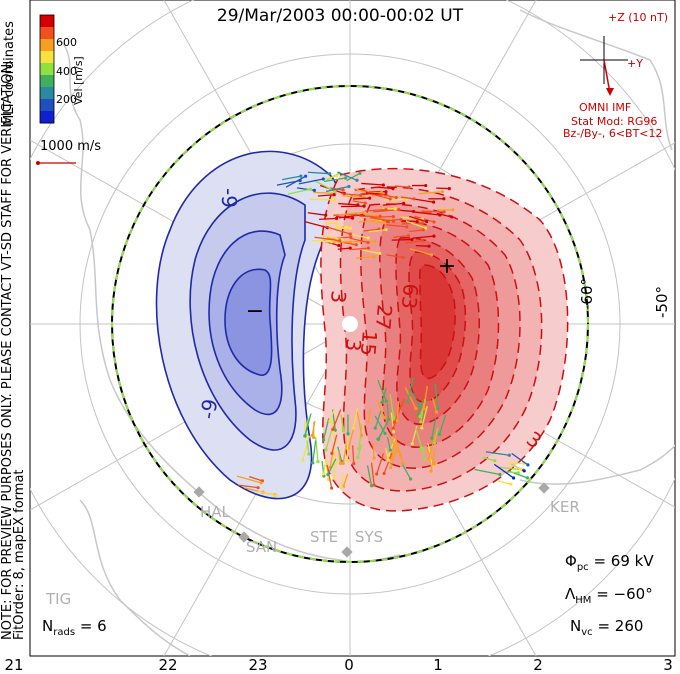 This screenshot has width=680, height=674. Describe the element at coordinates (638, 17) in the screenshot. I see `imf-z-label: +Z (10 nT)` at that location.